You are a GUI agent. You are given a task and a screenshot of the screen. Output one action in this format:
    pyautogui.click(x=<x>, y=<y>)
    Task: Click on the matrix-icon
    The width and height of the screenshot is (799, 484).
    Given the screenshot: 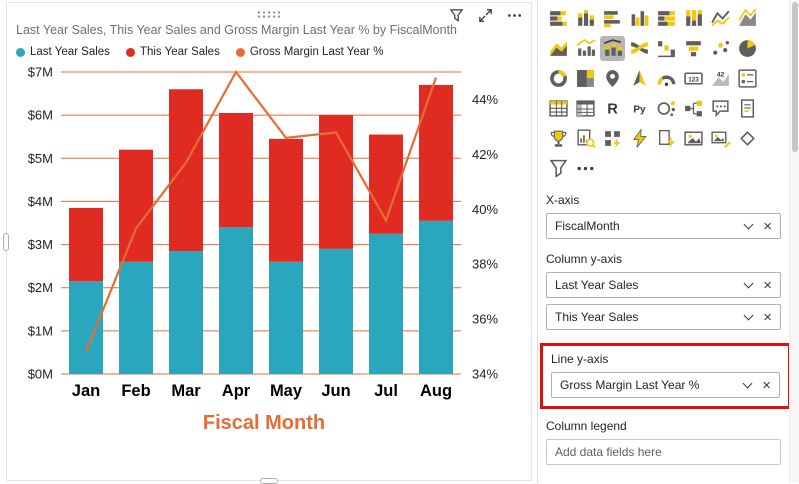 What is the action you would take?
    pyautogui.click(x=585, y=108)
    